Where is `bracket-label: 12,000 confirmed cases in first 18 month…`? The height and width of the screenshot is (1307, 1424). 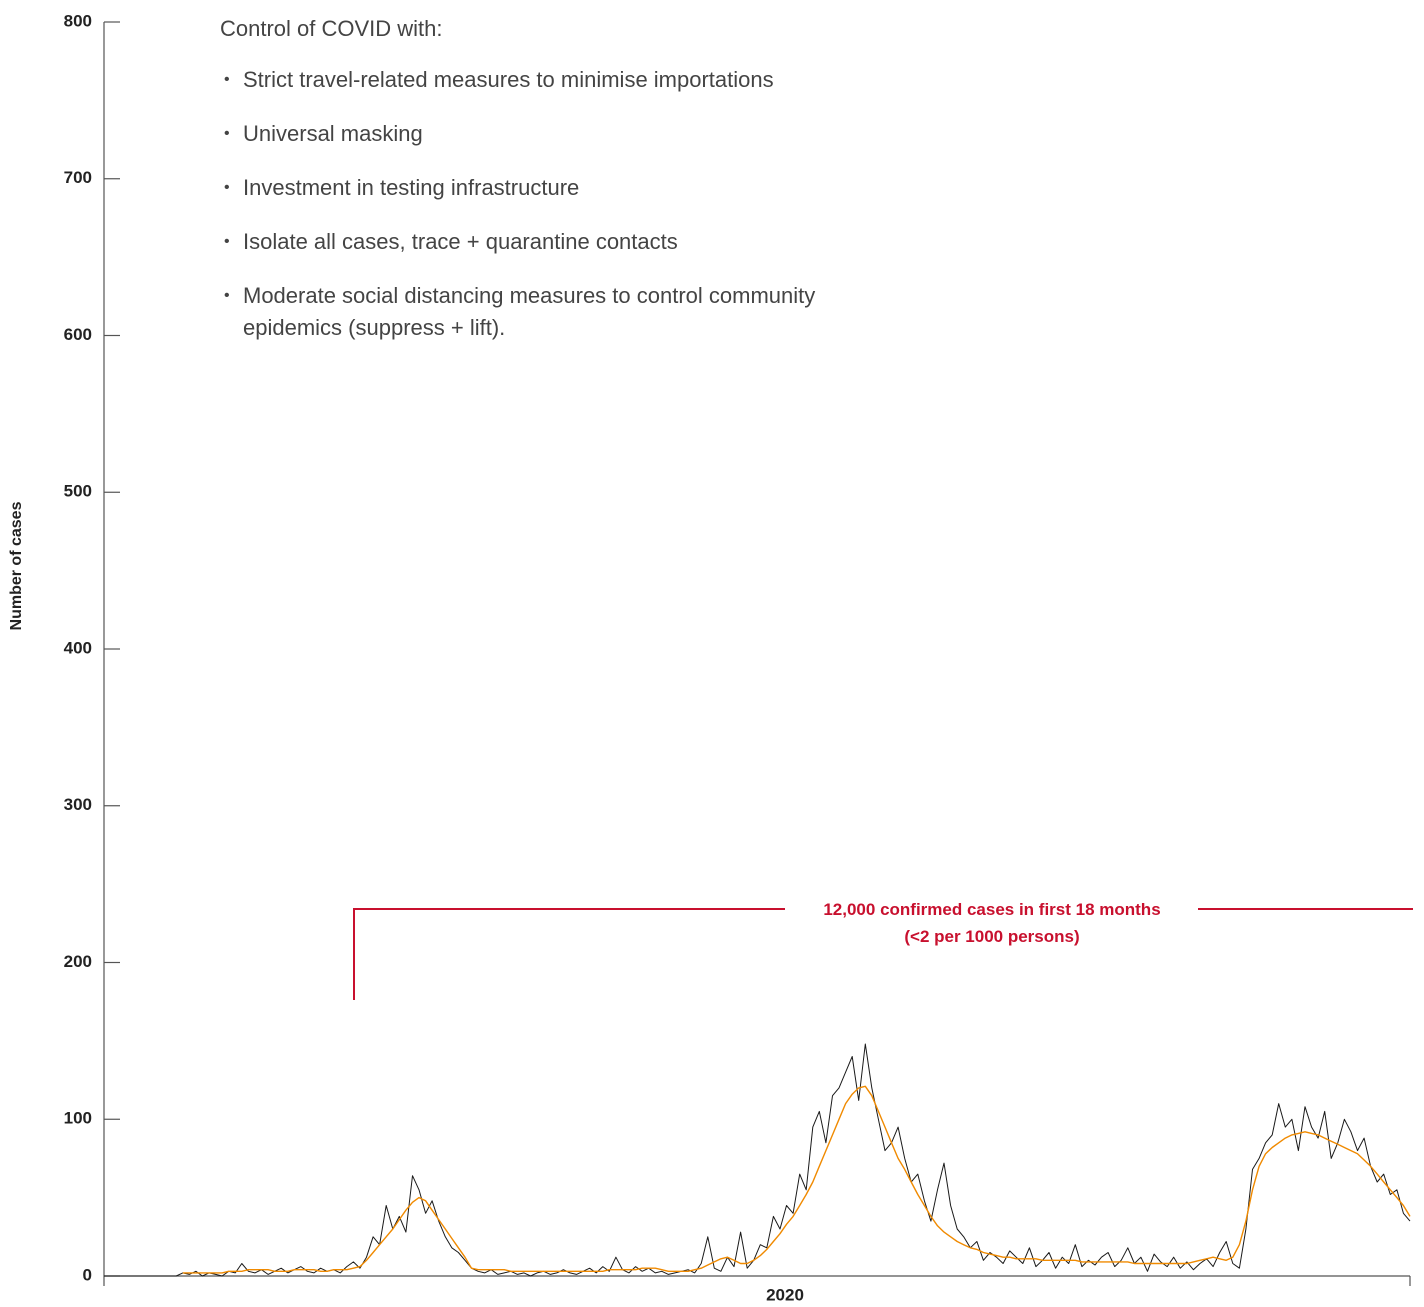 bracket-label: 12,000 confirmed cases in first 18 month… is located at coordinates (991, 909).